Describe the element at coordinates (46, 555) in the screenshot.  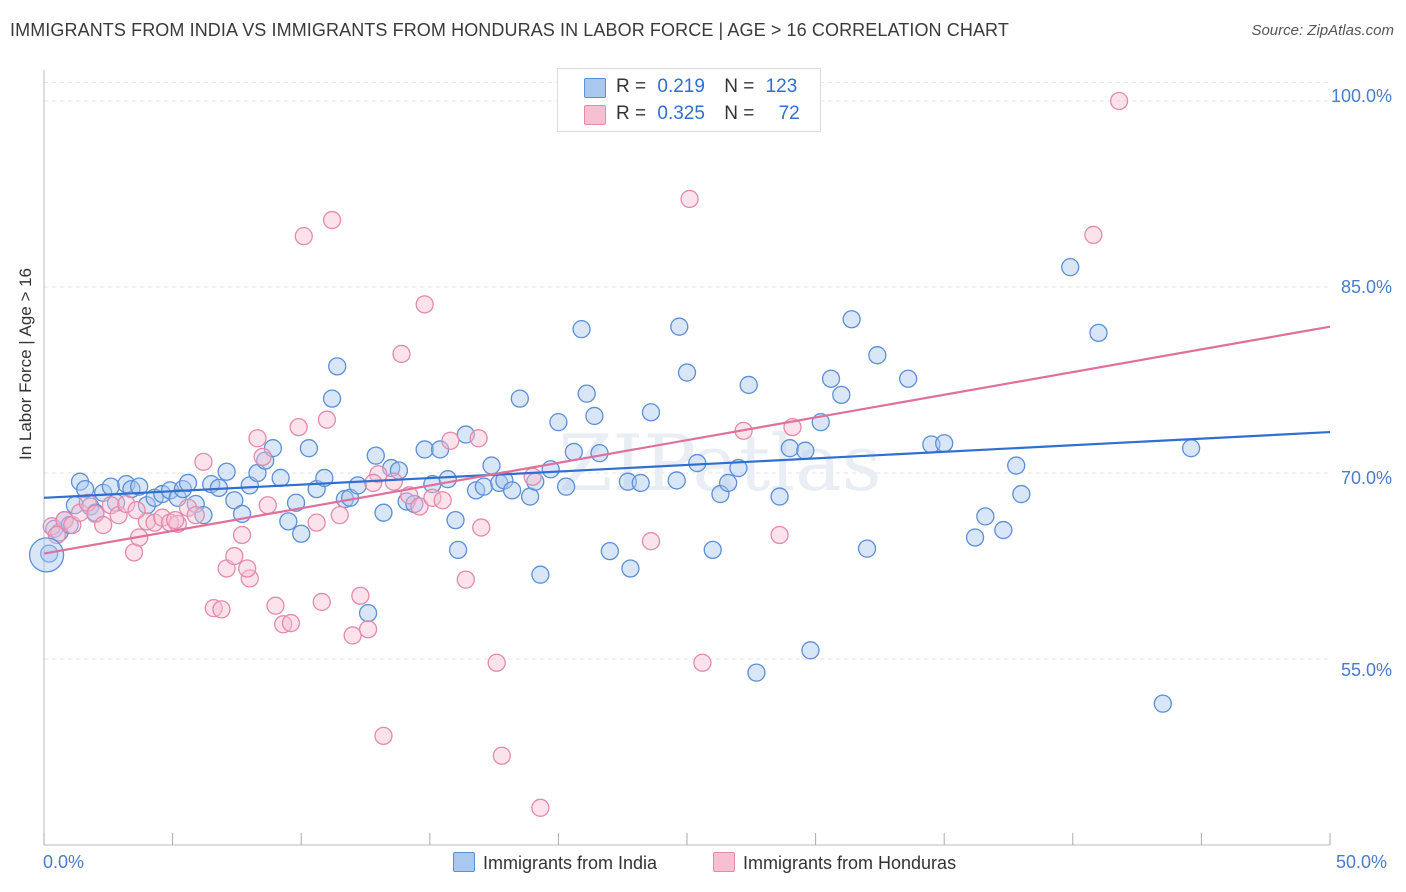
I see `point-india-large` at that location.